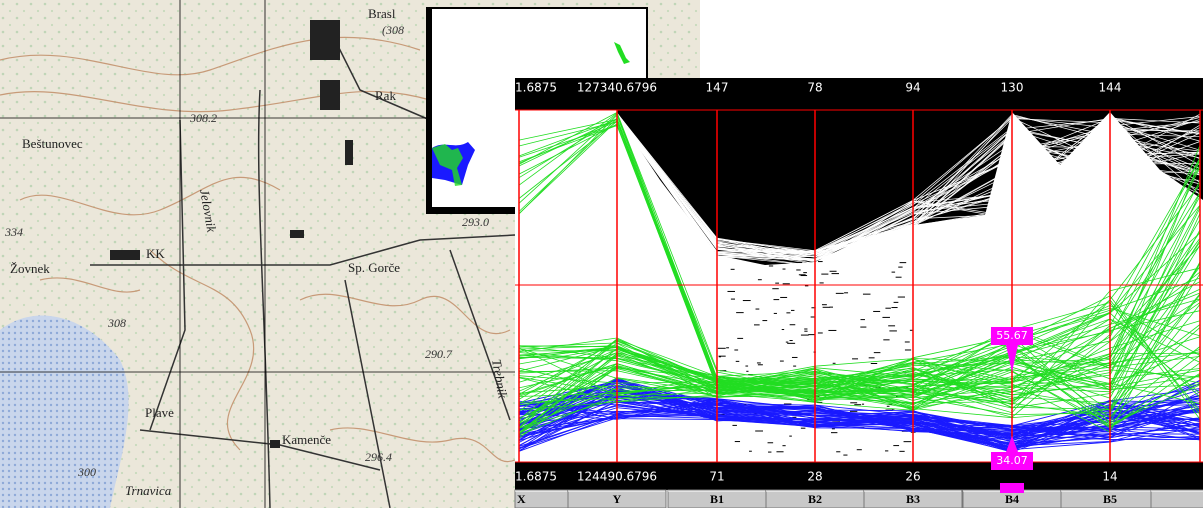 This screenshot has height=508, width=1203. I want to click on axis-max-label: 147, so click(717, 88).